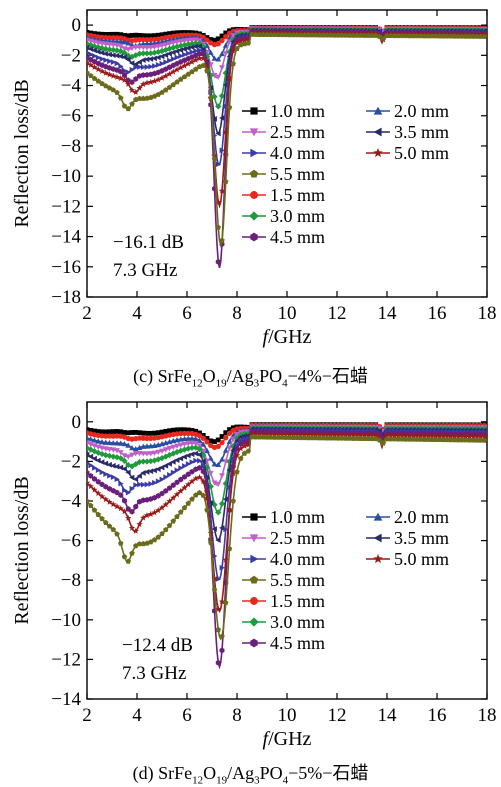 Image resolution: width=501 pixels, height=787 pixels. I want to click on x-tick-label: 4, so click(137, 313).